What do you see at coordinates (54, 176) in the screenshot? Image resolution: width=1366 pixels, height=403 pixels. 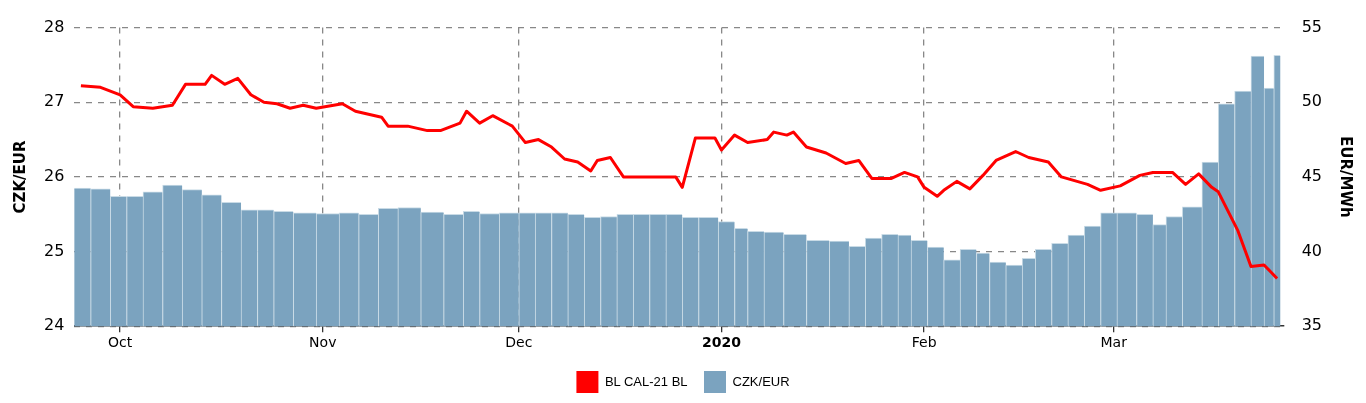 I see `y-tick-label: 26` at bounding box center [54, 176].